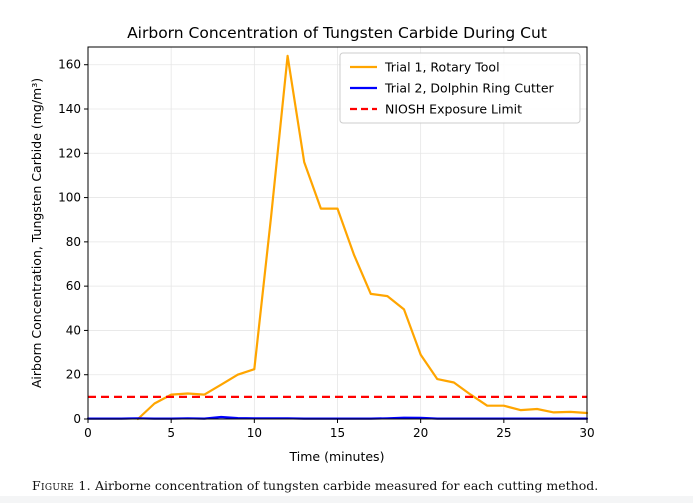 This screenshot has width=693, height=503. What do you see at coordinates (503, 433) in the screenshot?
I see `x-tick-label: 25` at bounding box center [503, 433].